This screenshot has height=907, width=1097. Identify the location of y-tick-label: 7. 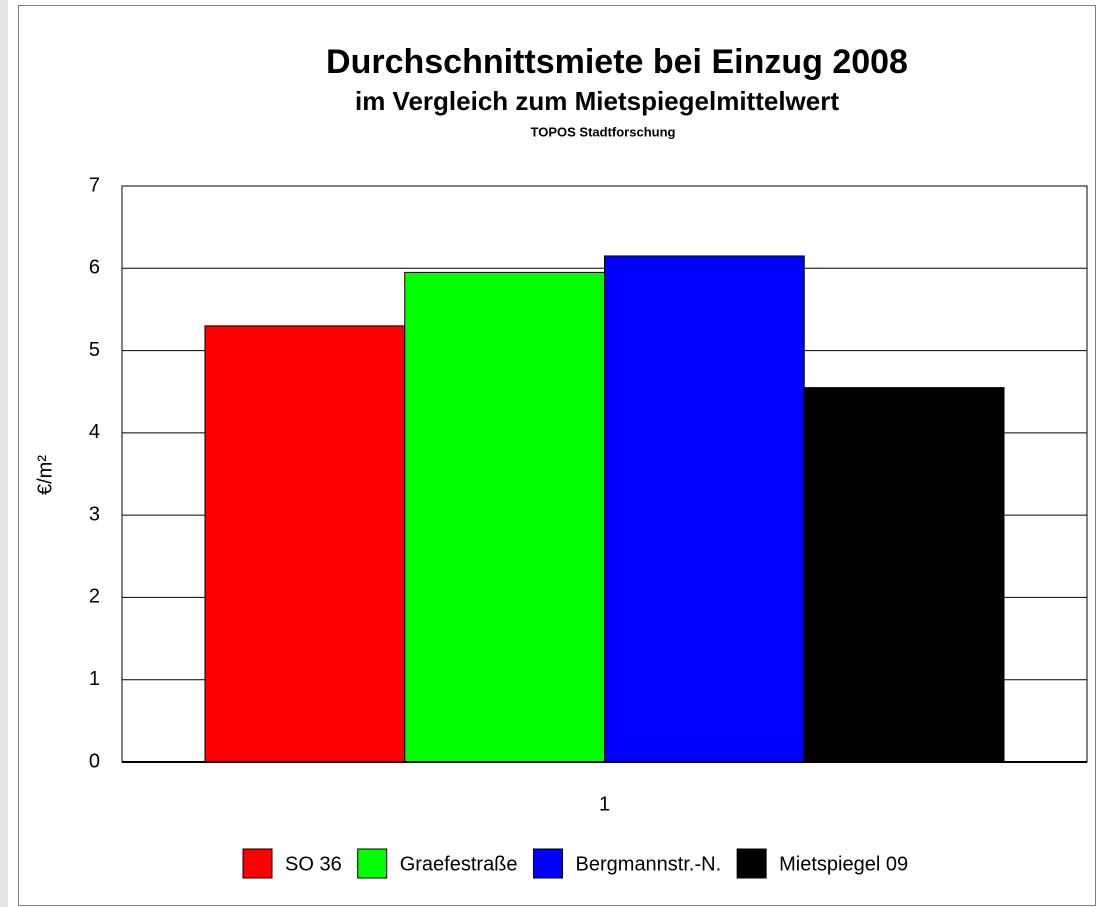
(94, 185).